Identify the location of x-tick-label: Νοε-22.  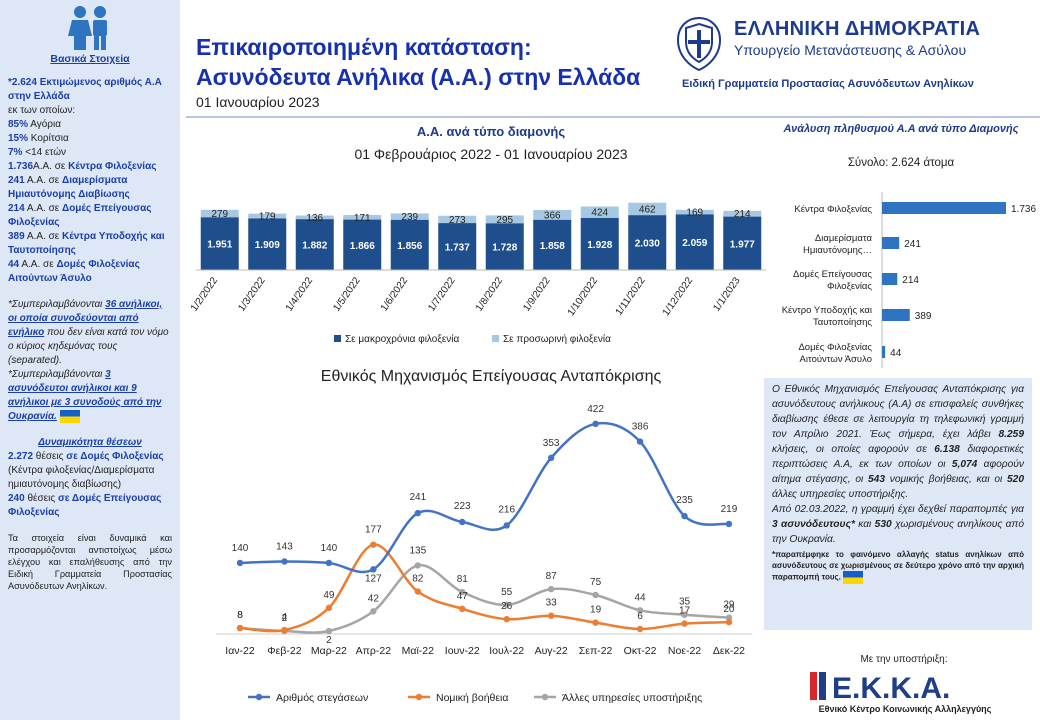
(684, 651).